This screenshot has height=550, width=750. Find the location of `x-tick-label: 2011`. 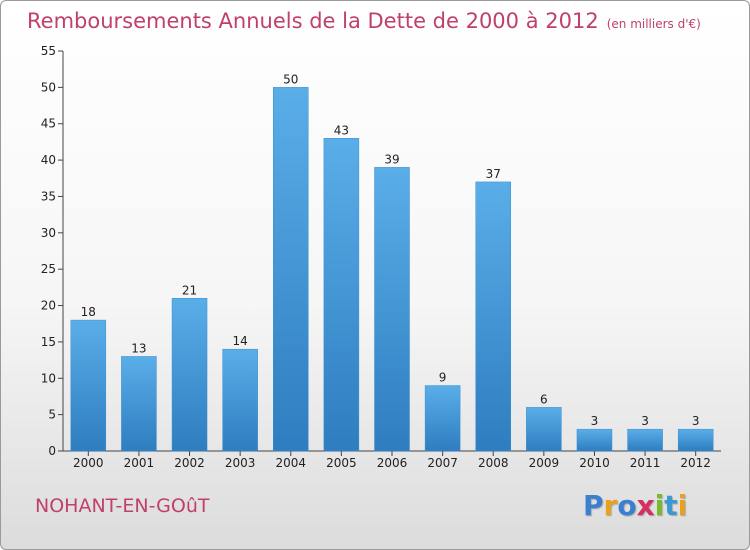

x-tick-label: 2011 is located at coordinates (645, 463).